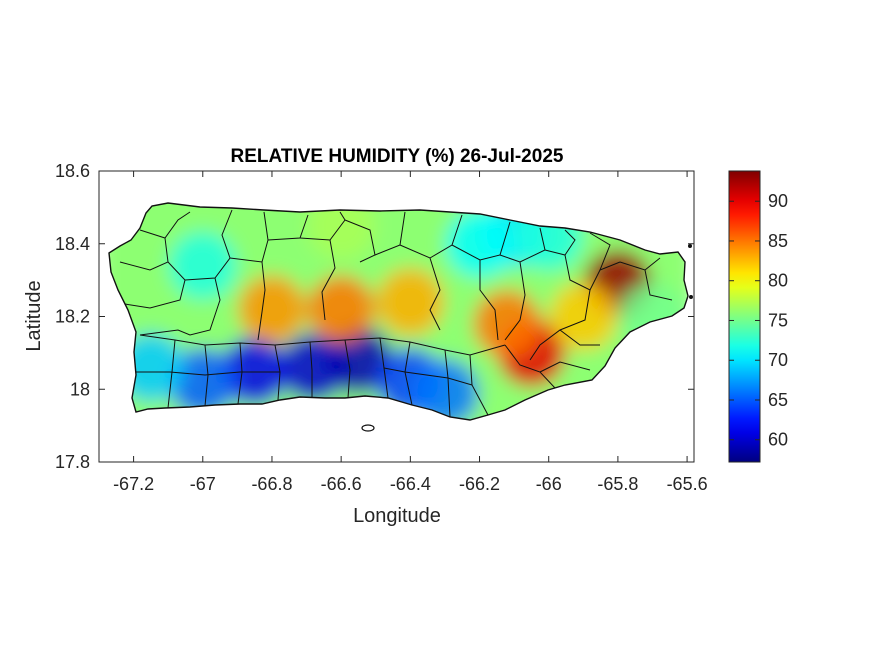 The width and height of the screenshot is (875, 656). I want to click on colorbar-tick-label: 75, so click(778, 320).